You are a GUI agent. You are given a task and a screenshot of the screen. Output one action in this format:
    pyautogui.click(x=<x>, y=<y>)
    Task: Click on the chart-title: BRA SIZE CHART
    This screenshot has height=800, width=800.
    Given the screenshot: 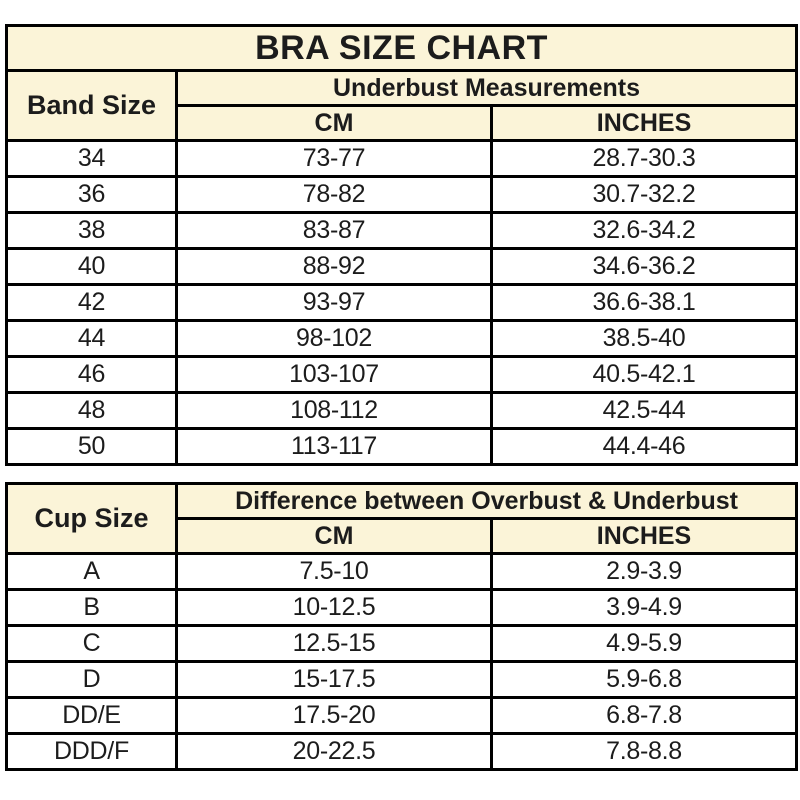 What is the action you would take?
    pyautogui.click(x=401, y=48)
    